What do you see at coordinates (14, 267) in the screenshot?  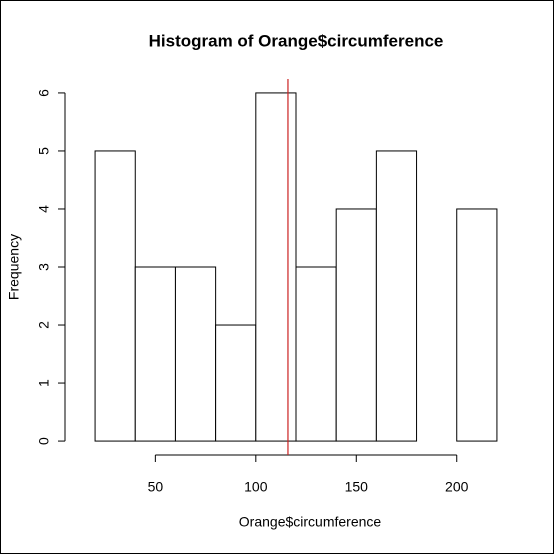 I see `y-axis-label: Frequency` at bounding box center [14, 267].